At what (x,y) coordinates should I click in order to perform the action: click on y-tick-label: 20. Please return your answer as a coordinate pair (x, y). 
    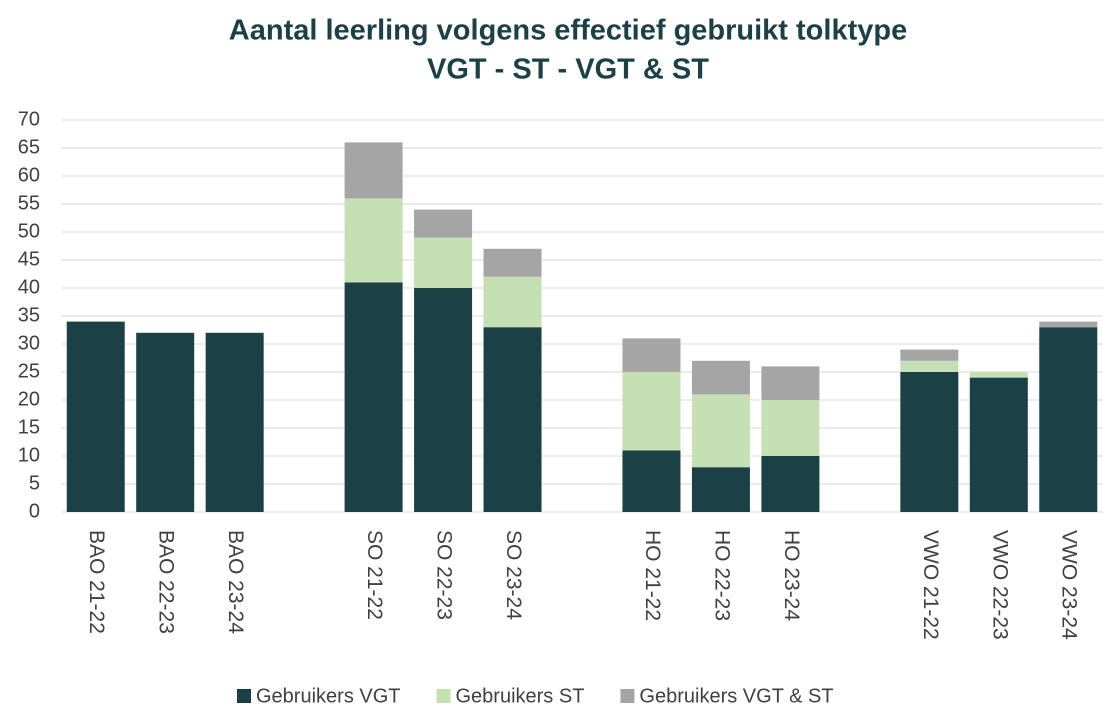
    Looking at the image, I should click on (29, 399).